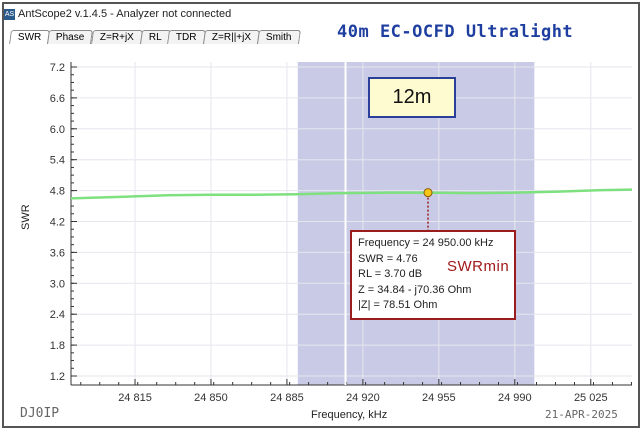  Describe the element at coordinates (287, 398) in the screenshot. I see `x-tick-label: 24 885` at that location.